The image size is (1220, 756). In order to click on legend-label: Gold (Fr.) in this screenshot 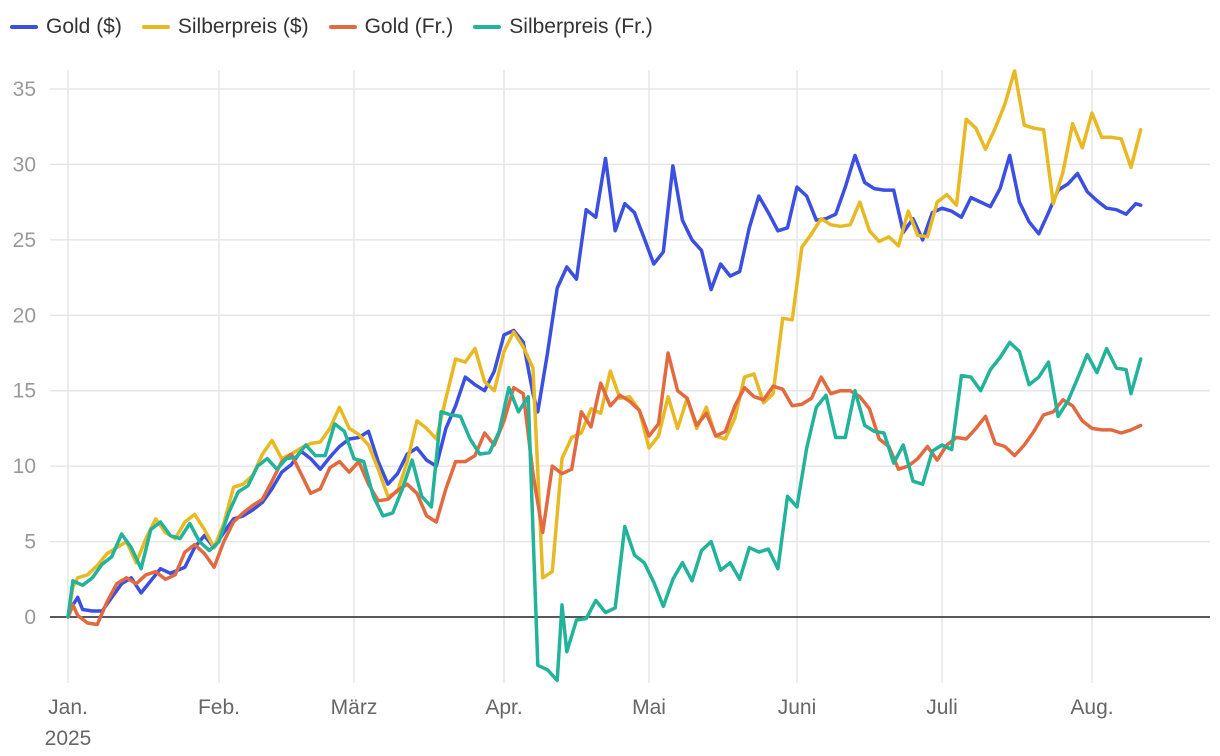, I will do `click(409, 26)`.